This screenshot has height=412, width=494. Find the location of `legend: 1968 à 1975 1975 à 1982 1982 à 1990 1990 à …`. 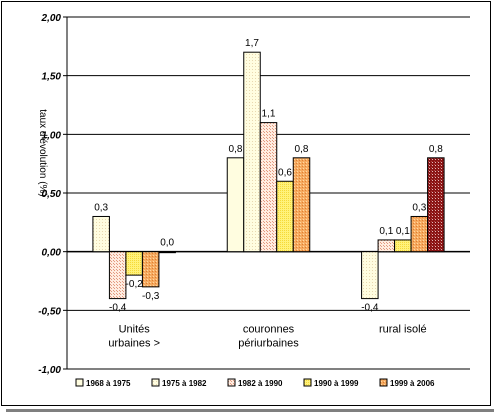

legend: 1968 à 1975 1975 à 1982 1982 à 1990 1990 à … is located at coordinates (255, 383).